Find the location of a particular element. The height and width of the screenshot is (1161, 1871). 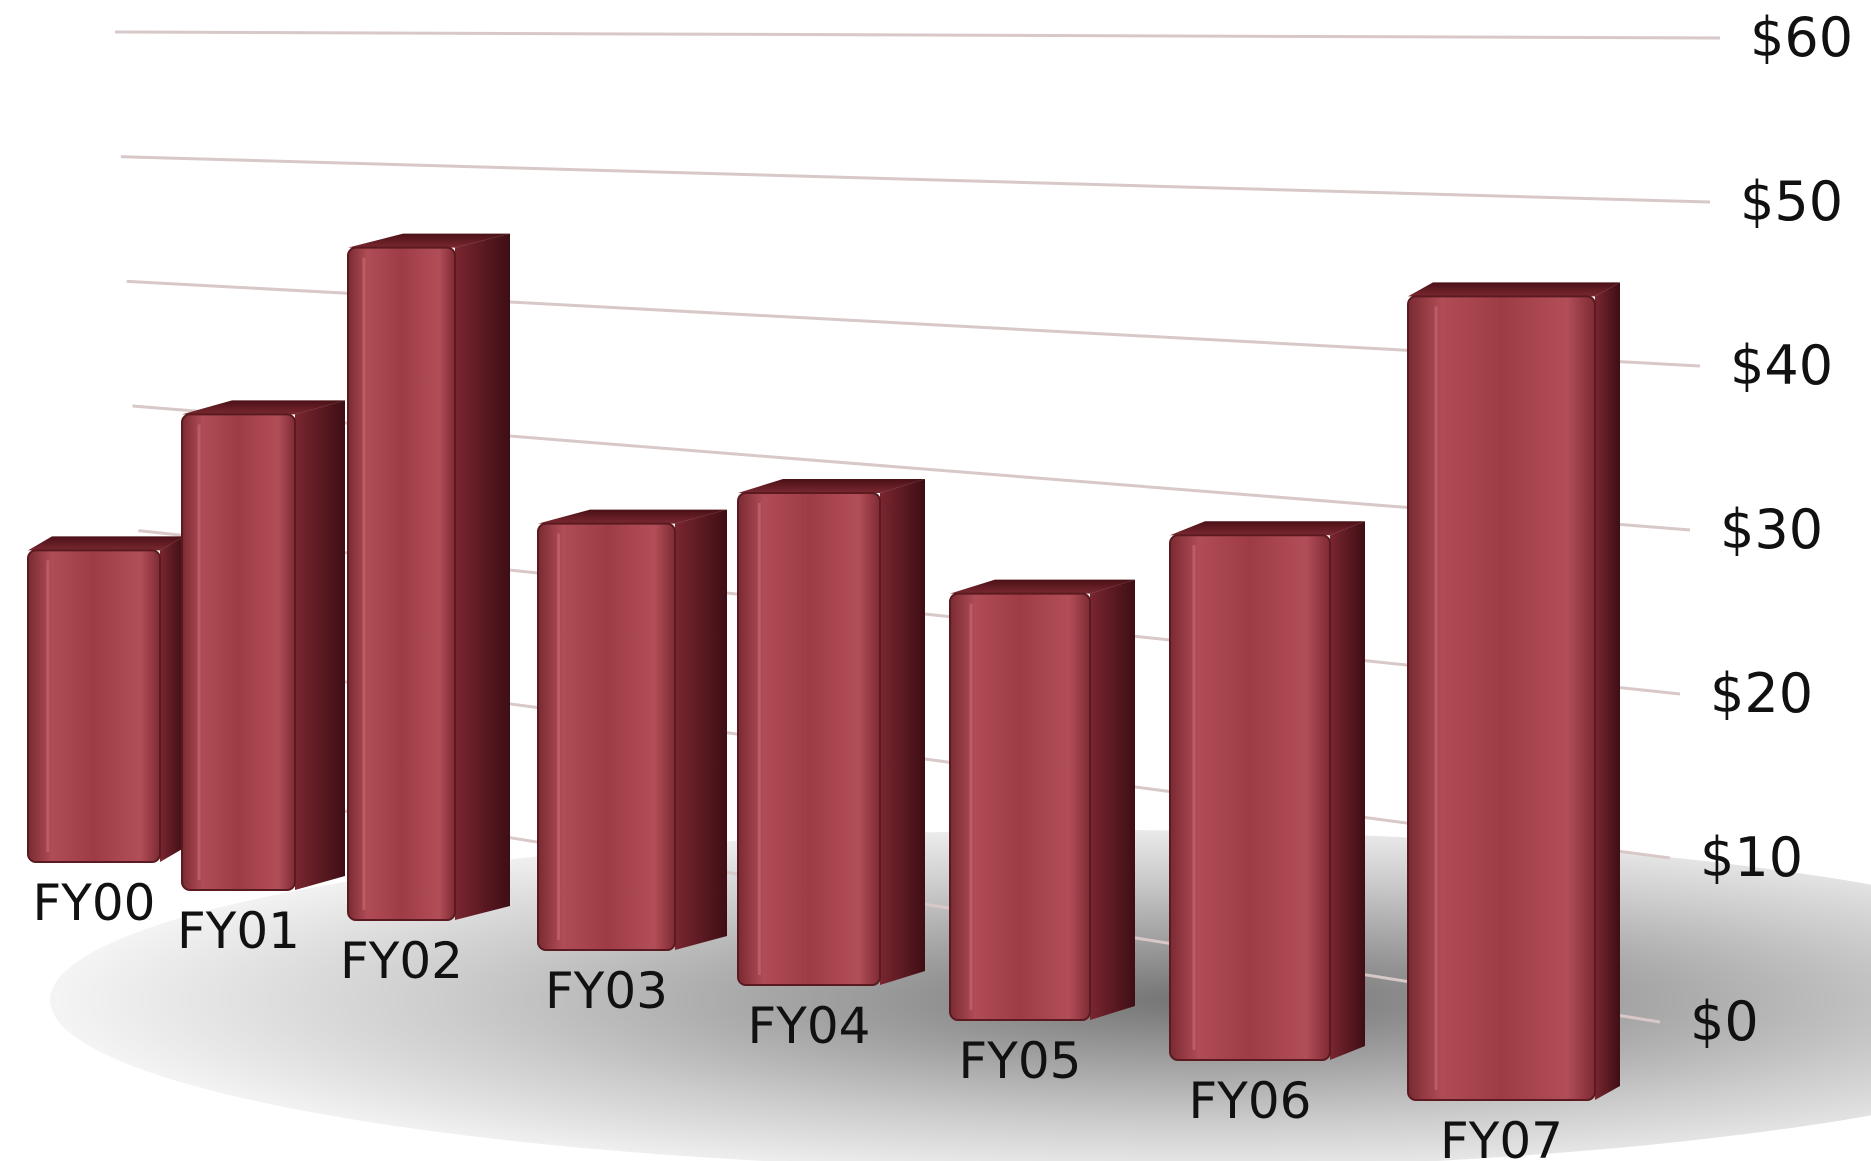

bar-fy07 is located at coordinates (1513, 691).